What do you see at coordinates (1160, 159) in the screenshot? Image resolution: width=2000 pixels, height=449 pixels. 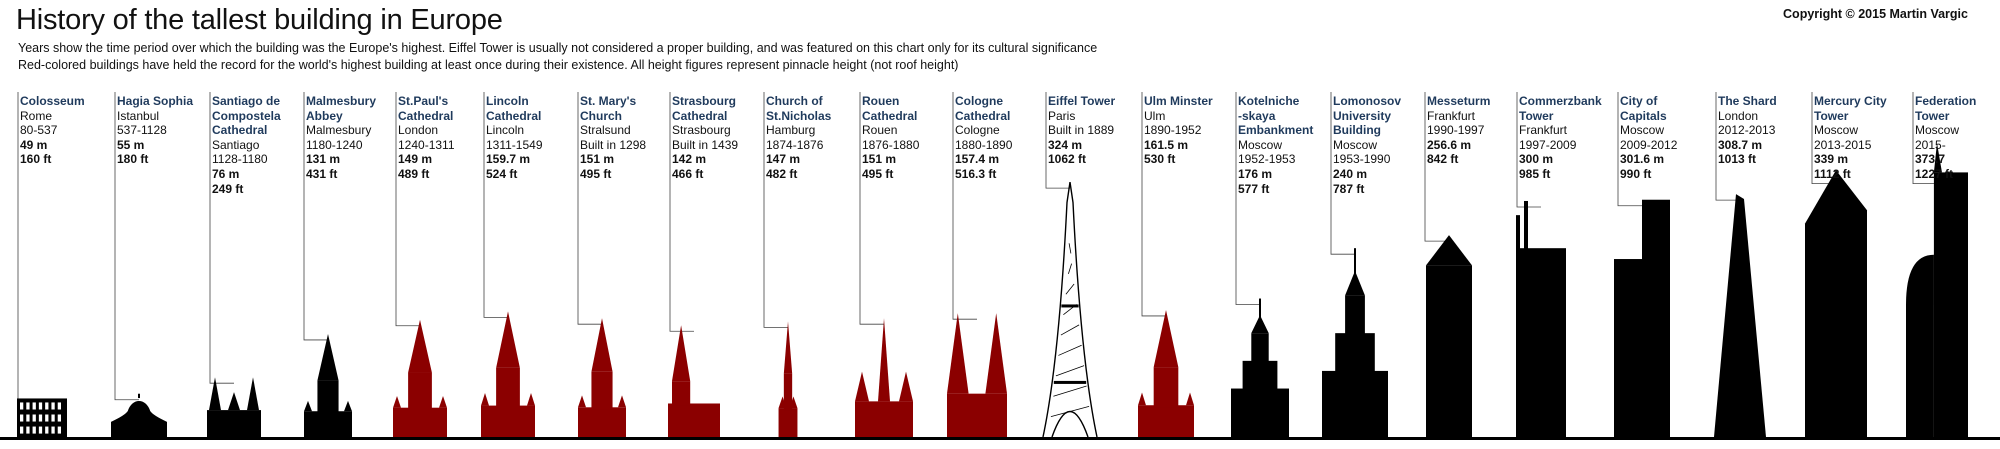 I see `height-feet: 530 ft` at bounding box center [1160, 159].